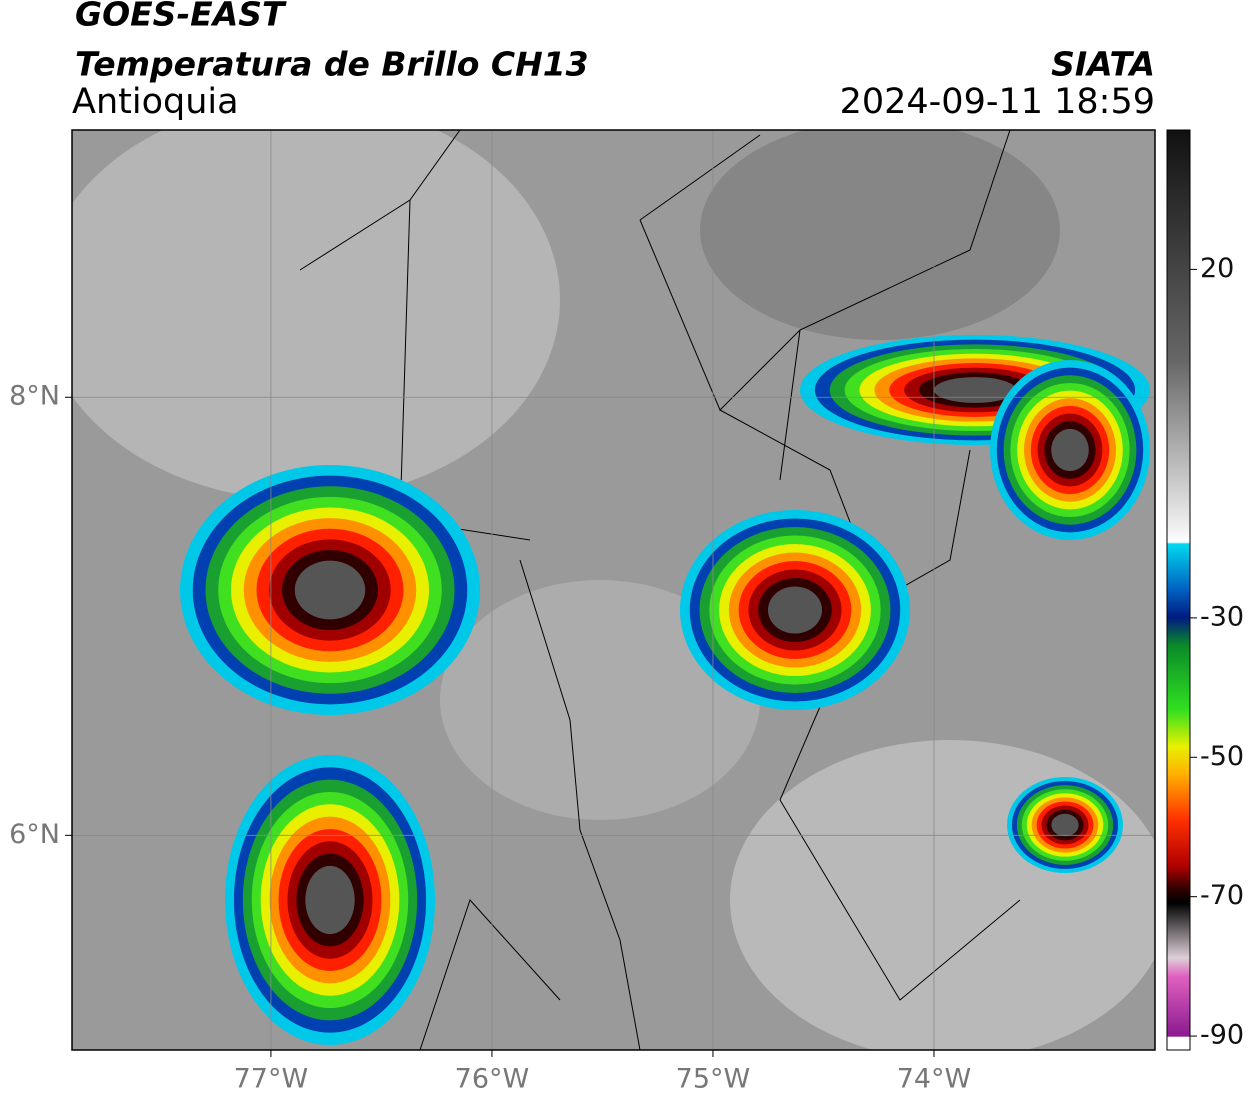 This screenshot has height=1099, width=1252. I want to click on subtitle: Temperatura de Brillo CH13, so click(332, 64).